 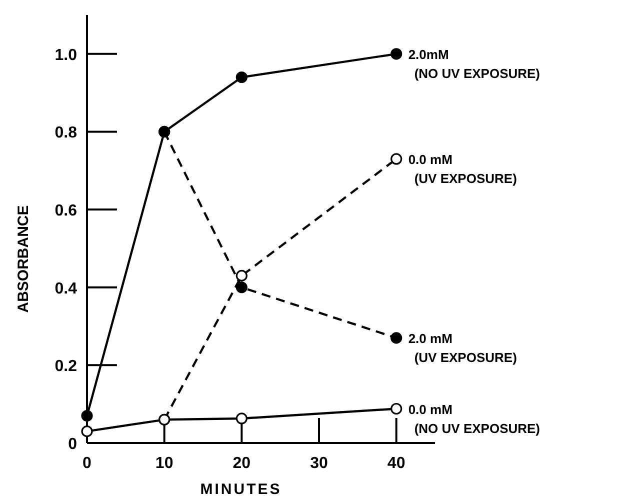 What do you see at coordinates (462, 347) in the screenshot?
I see `series-label: 2.0 mM (UV EXPOSURE)` at bounding box center [462, 347].